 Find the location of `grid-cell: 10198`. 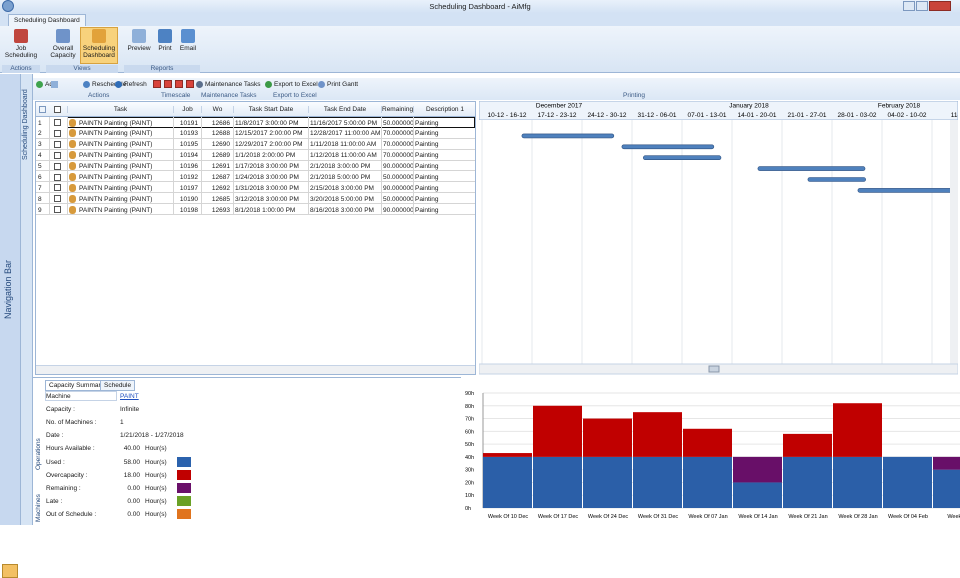

grid-cell: 10198 is located at coordinates (188, 210).